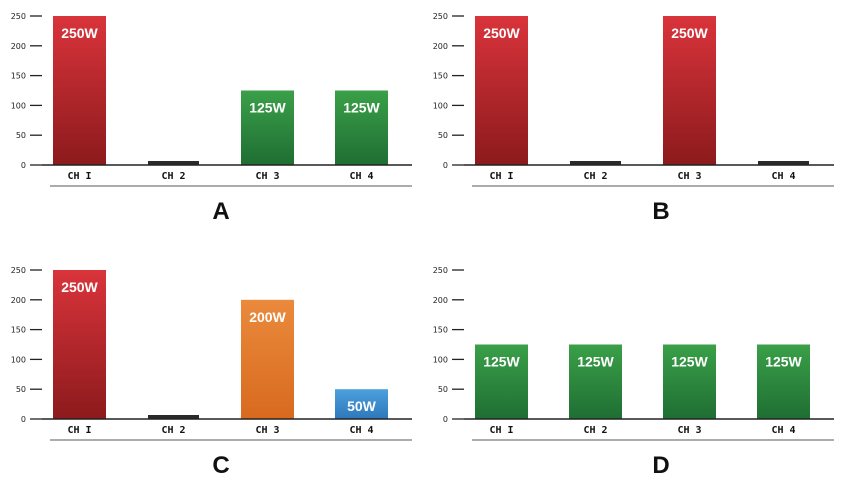 The image size is (844, 480). What do you see at coordinates (221, 465) in the screenshot?
I see `panel-letter-c: C` at bounding box center [221, 465].